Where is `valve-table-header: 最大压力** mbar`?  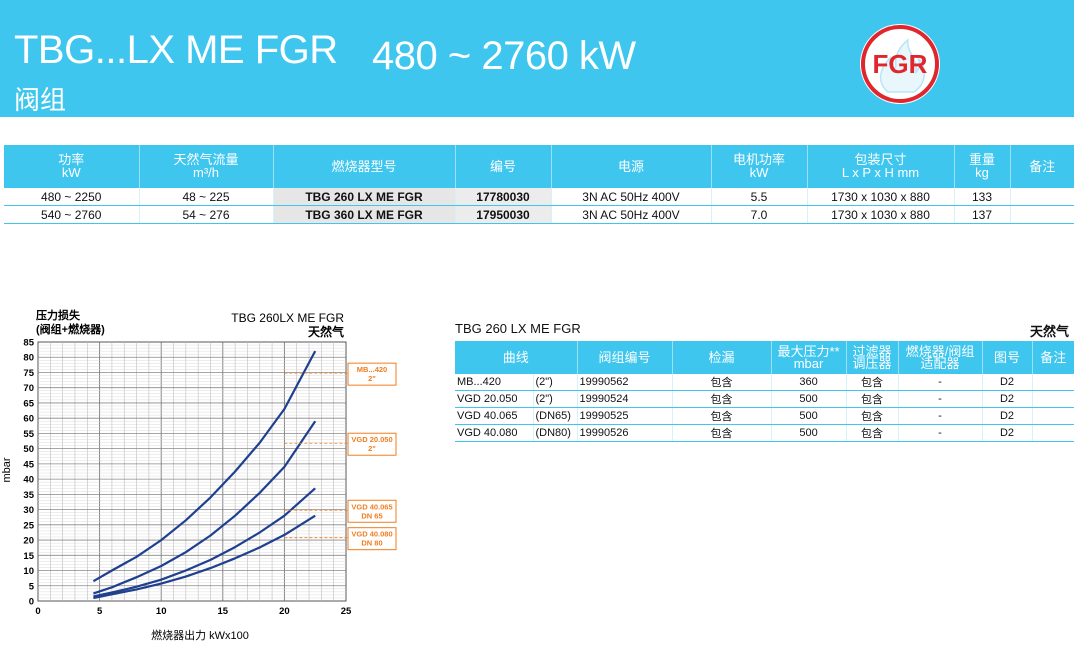 valve-table-header: 最大压力** mbar is located at coordinates (809, 357).